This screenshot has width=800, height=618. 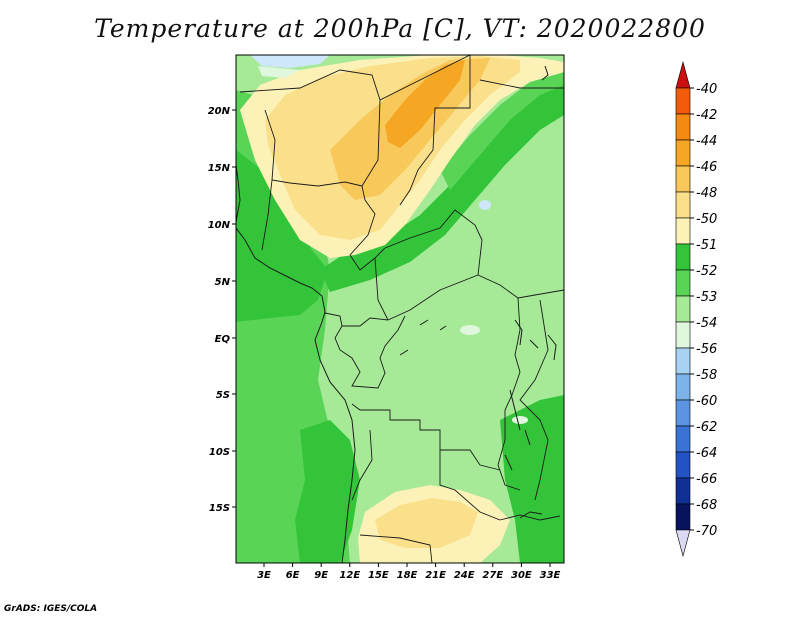 I want to click on lon-tick-label: 9E, so click(x=321, y=575).